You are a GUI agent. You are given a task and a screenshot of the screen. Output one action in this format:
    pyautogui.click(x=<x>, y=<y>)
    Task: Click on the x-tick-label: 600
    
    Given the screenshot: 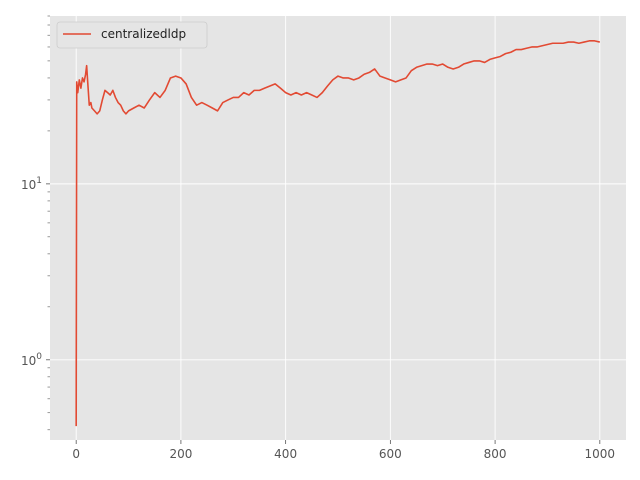 What is the action you would take?
    pyautogui.click(x=390, y=454)
    